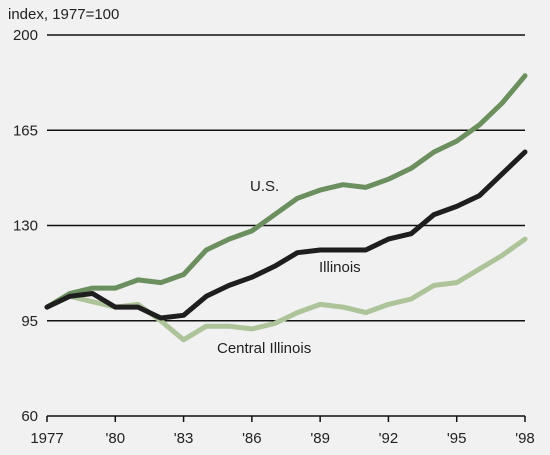 The height and width of the screenshot is (455, 550). What do you see at coordinates (282, 431) in the screenshot?
I see `x-axis-ticks: 1977 '80 '83 '86 '89 '92 '95 '98` at bounding box center [282, 431].